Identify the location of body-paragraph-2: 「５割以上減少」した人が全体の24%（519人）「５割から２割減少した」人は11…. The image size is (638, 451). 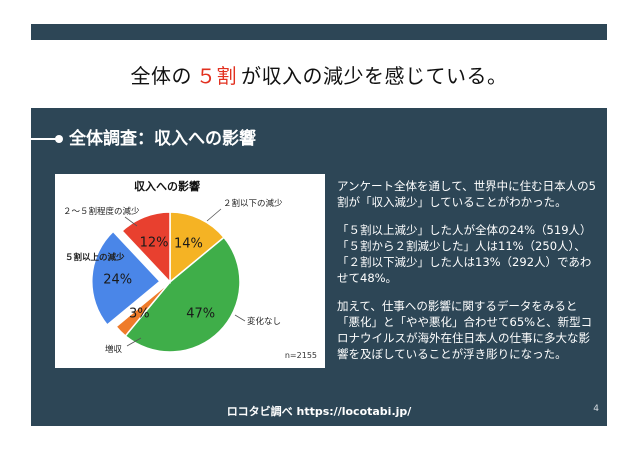
(464, 254).